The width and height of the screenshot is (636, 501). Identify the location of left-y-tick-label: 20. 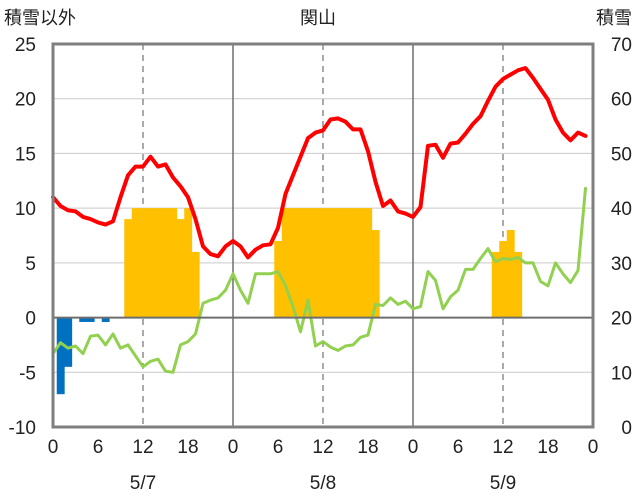
(25, 100).